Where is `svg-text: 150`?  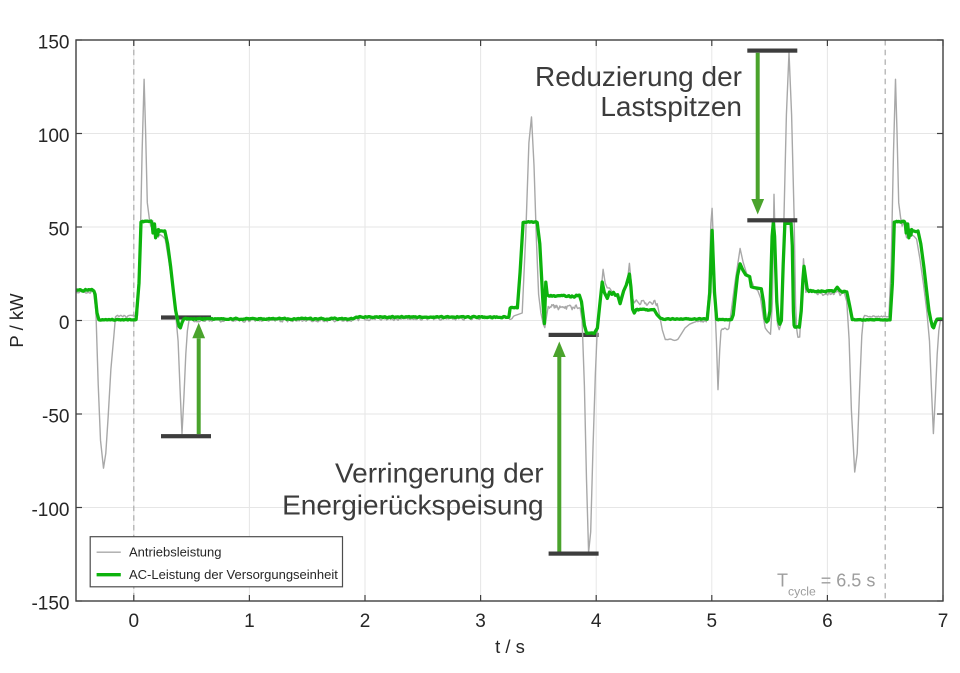
svg-text: 150 is located at coordinates (54, 43).